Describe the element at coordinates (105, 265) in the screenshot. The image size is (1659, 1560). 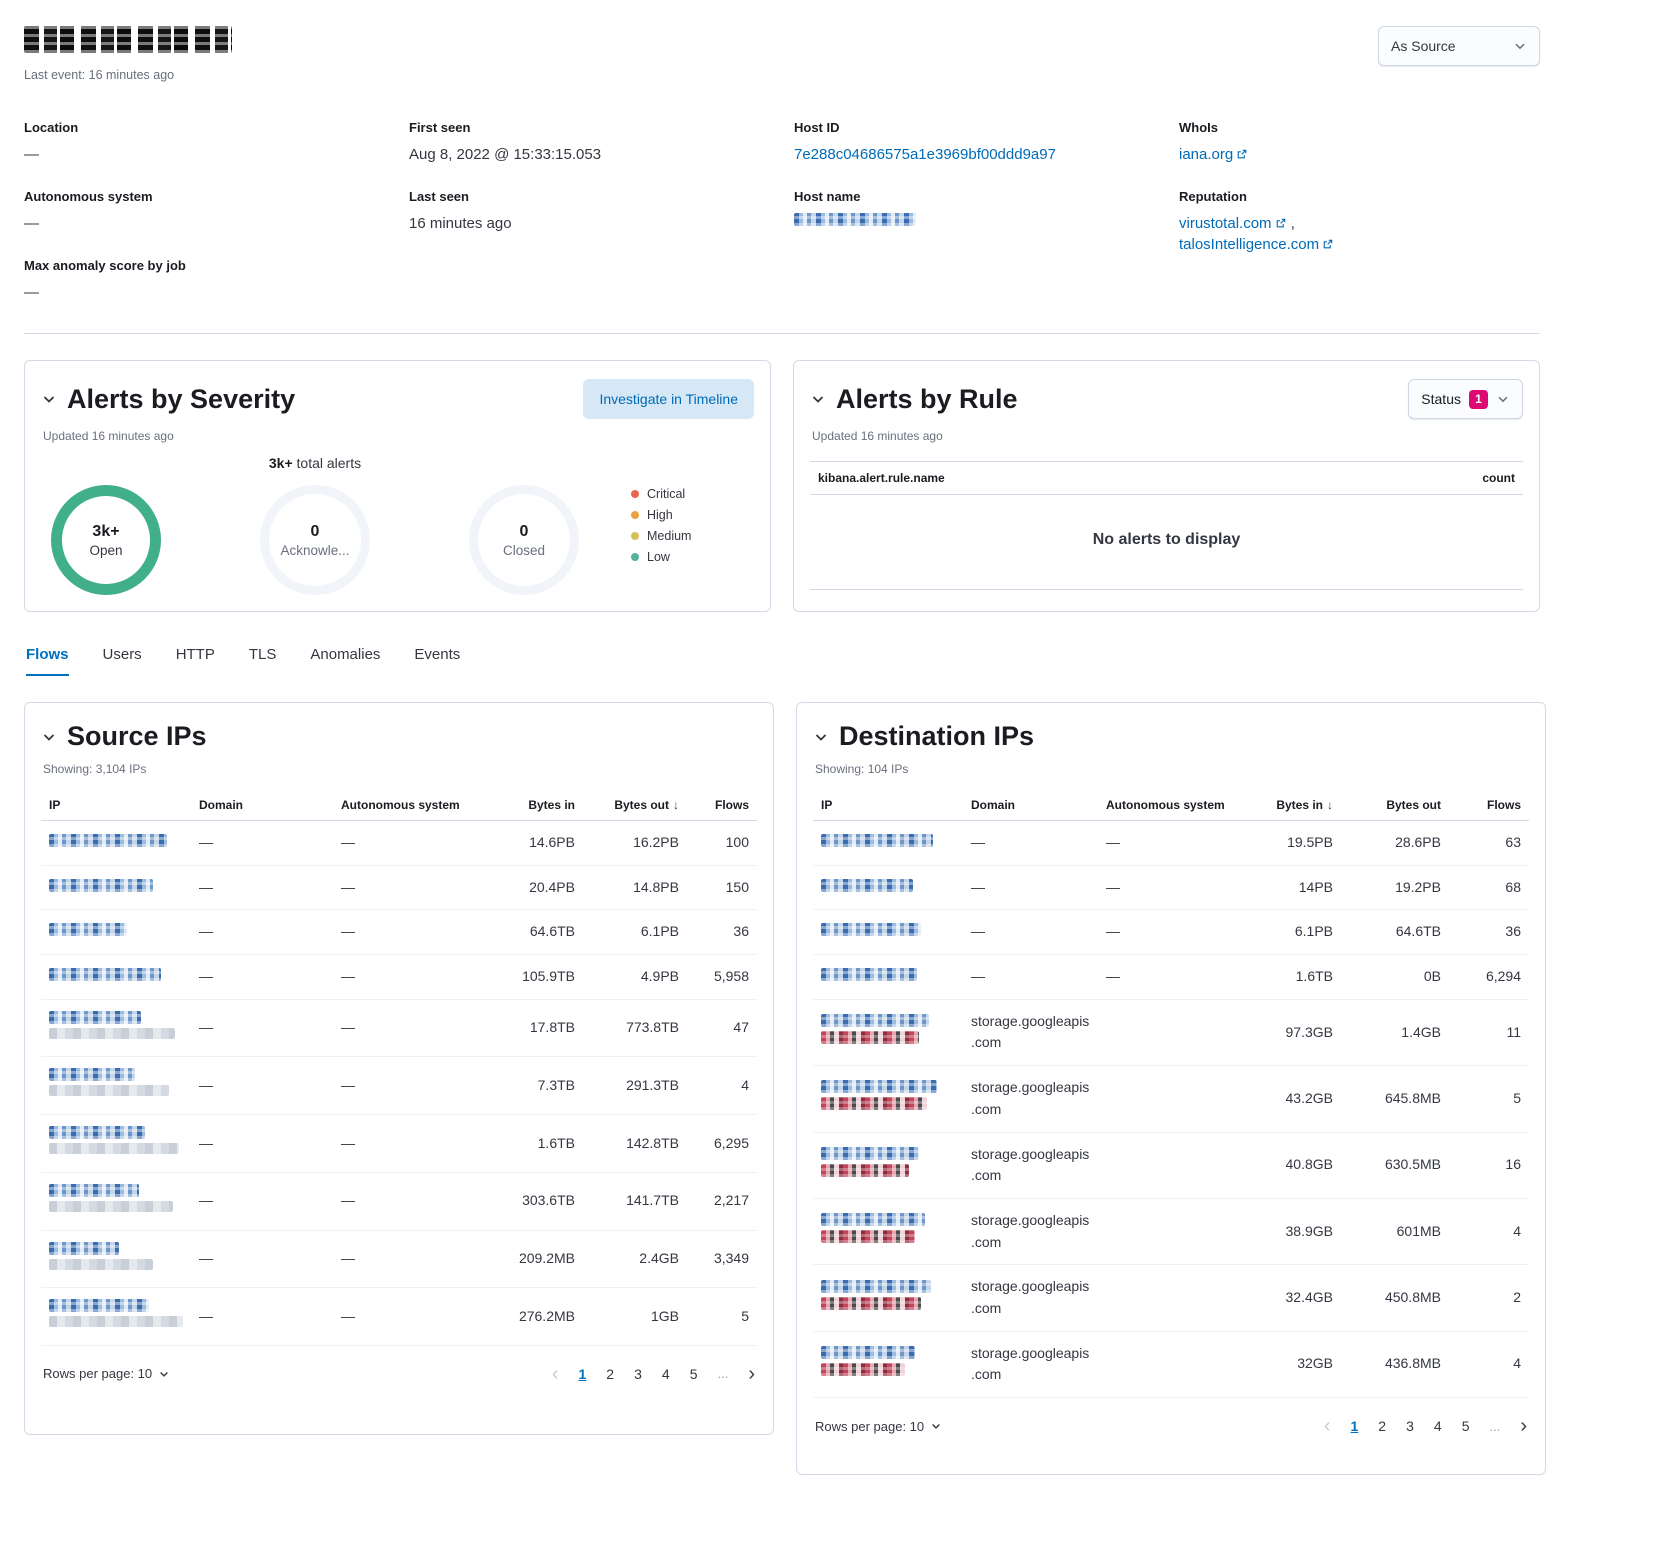
I see `field-label: Max anomaly score by job` at that location.